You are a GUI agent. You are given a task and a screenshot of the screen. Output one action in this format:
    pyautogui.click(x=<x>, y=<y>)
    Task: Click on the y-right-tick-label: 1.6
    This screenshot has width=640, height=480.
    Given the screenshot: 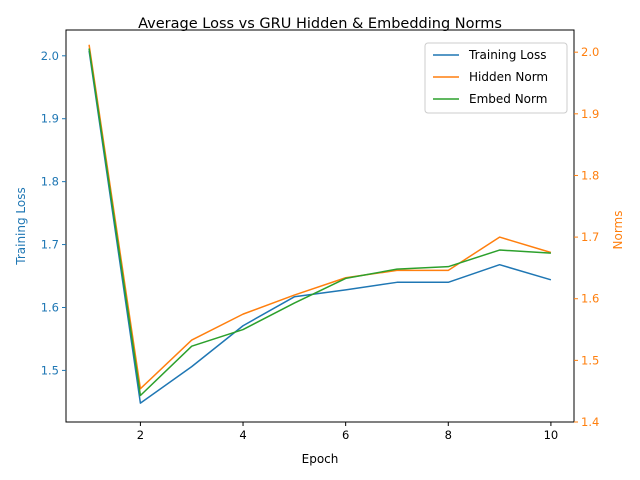 What is the action you would take?
    pyautogui.click(x=590, y=299)
    